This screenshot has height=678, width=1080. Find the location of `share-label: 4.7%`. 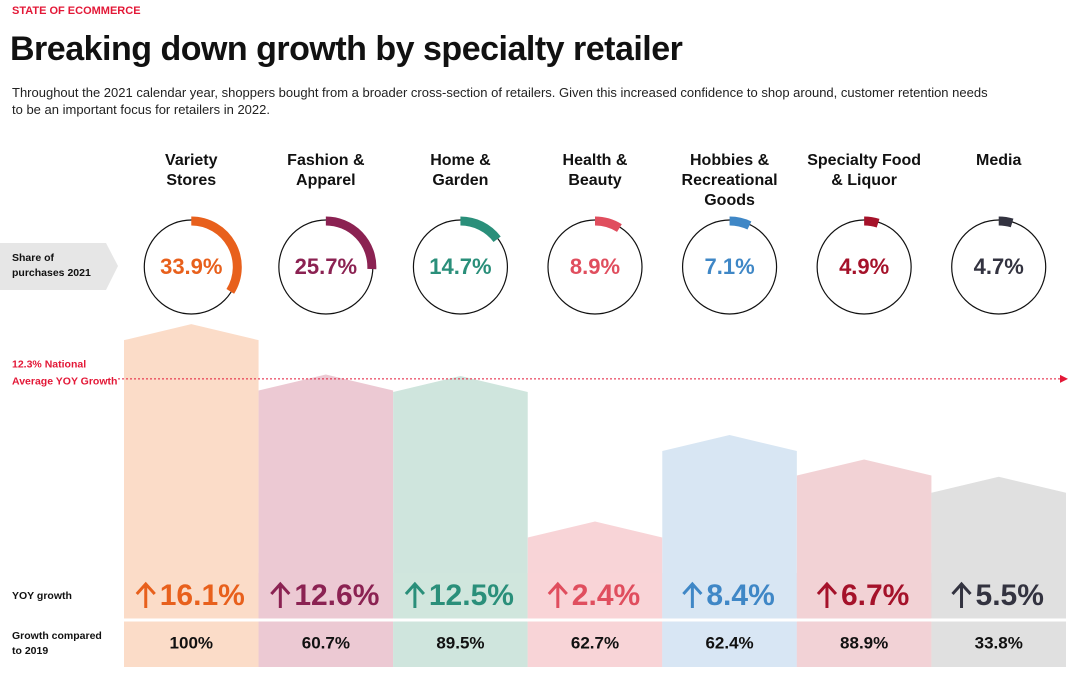

share-label: 4.7% is located at coordinates (999, 266).